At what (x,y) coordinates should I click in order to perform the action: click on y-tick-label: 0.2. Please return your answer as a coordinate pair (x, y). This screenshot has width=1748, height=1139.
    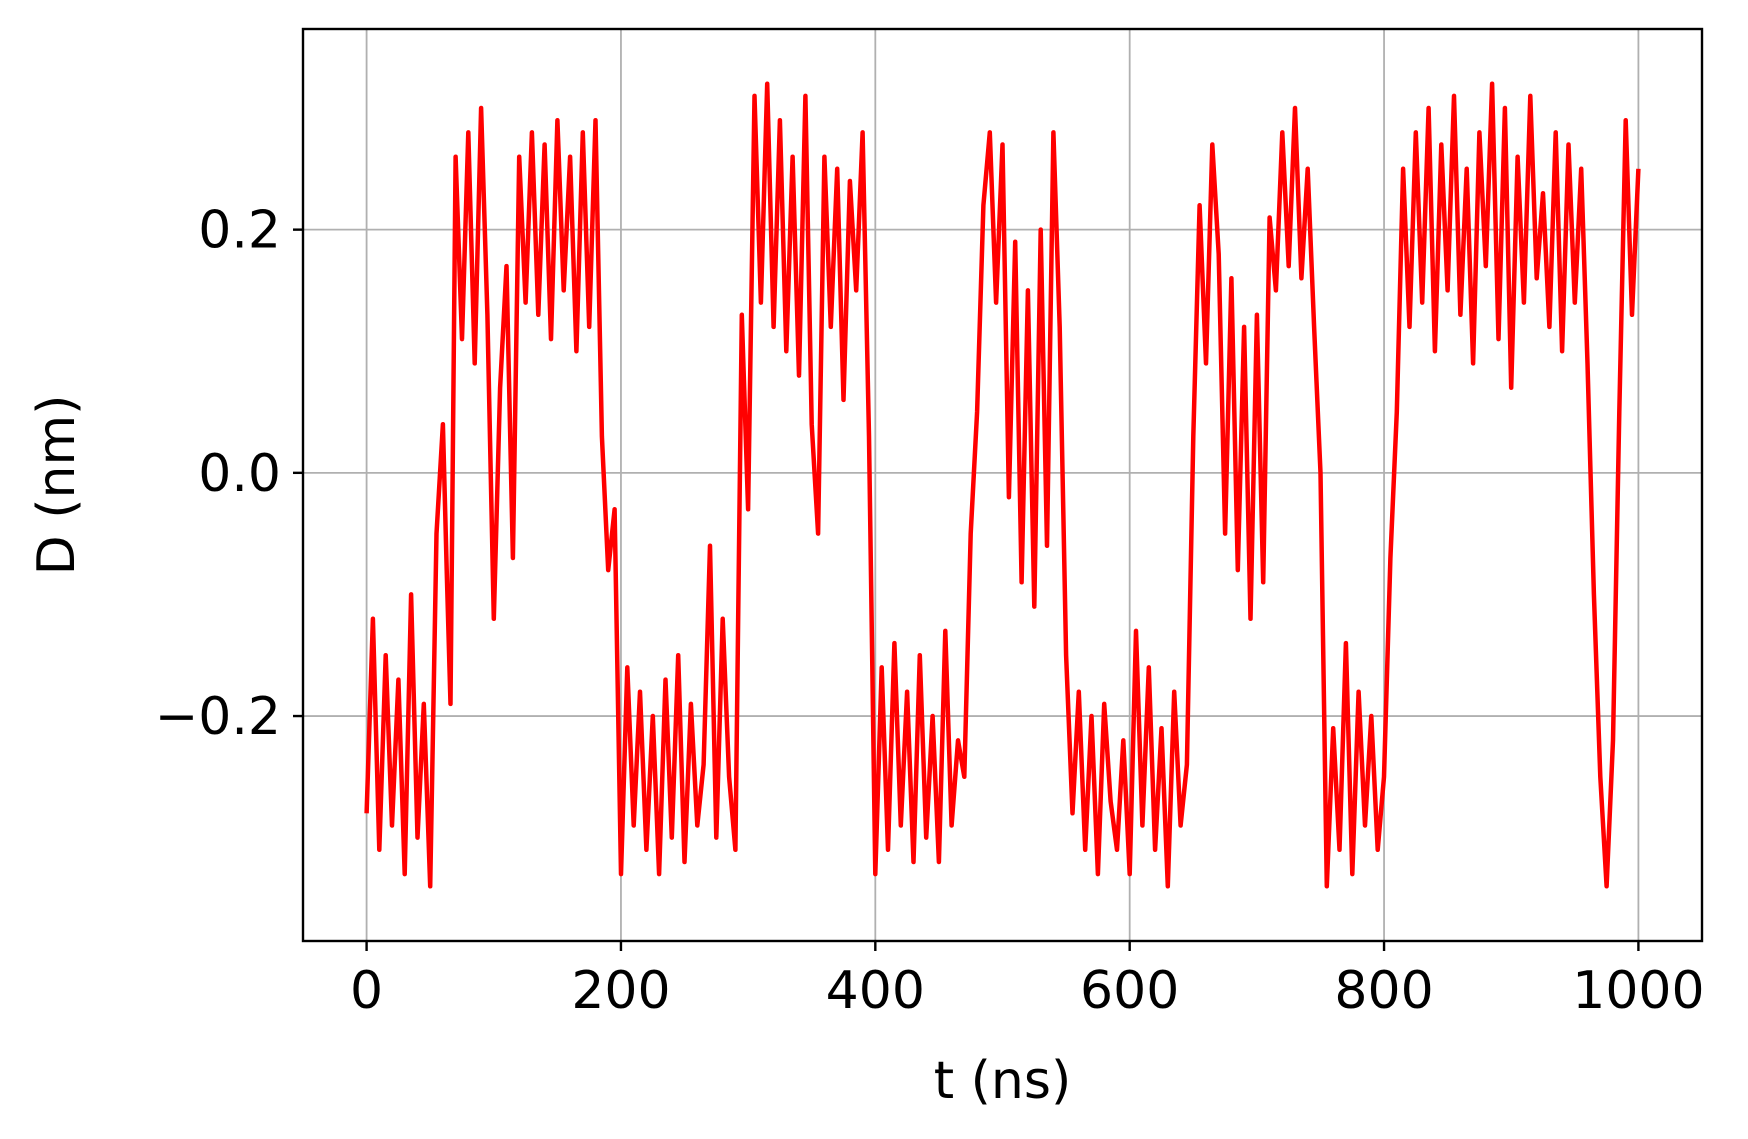
    Looking at the image, I should click on (239, 231).